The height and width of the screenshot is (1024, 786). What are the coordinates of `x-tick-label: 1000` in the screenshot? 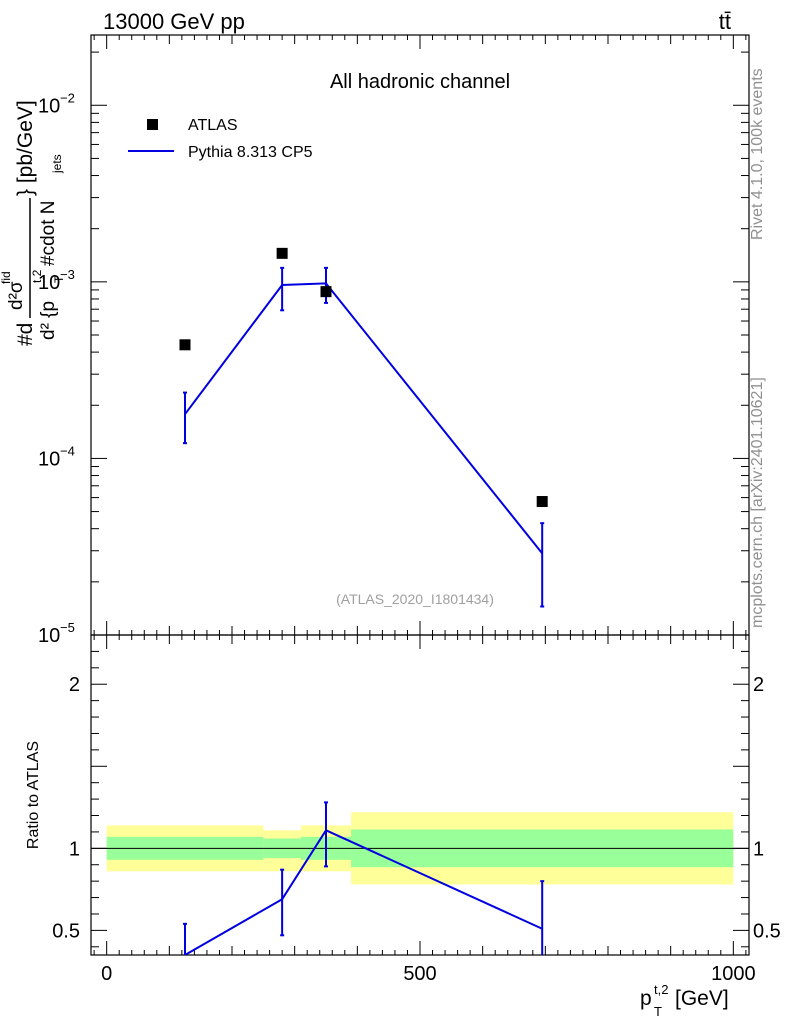 It's located at (733, 974).